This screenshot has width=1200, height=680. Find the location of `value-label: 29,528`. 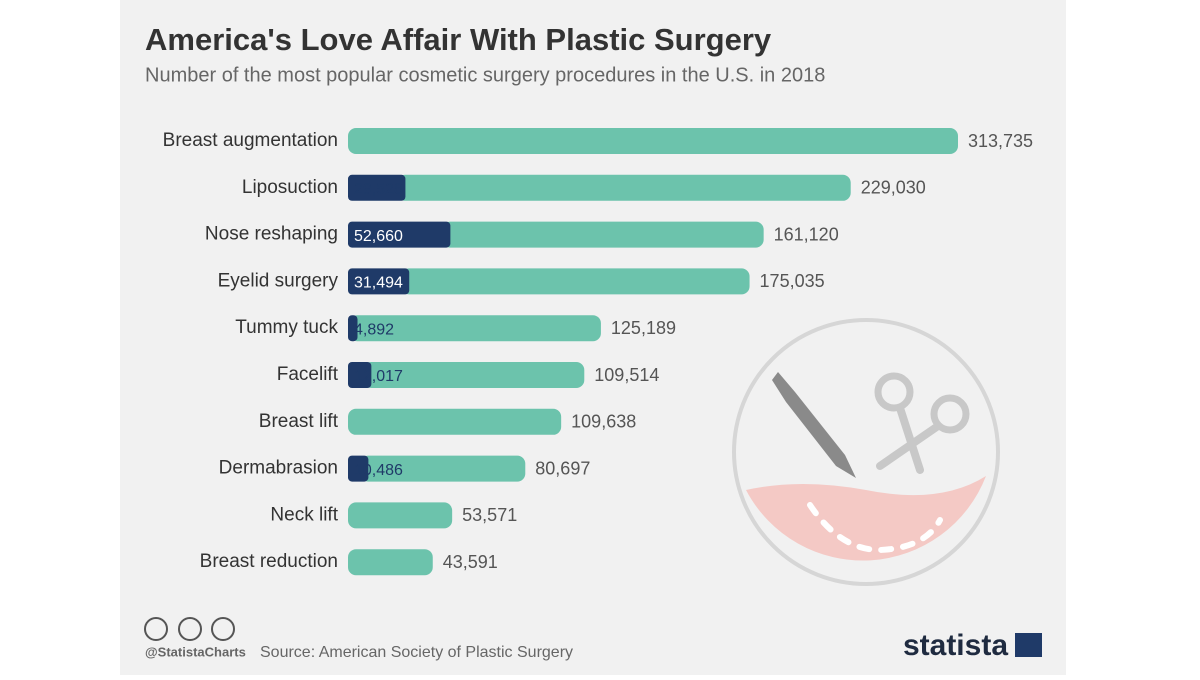

value-label: 29,528 is located at coordinates (378, 189).